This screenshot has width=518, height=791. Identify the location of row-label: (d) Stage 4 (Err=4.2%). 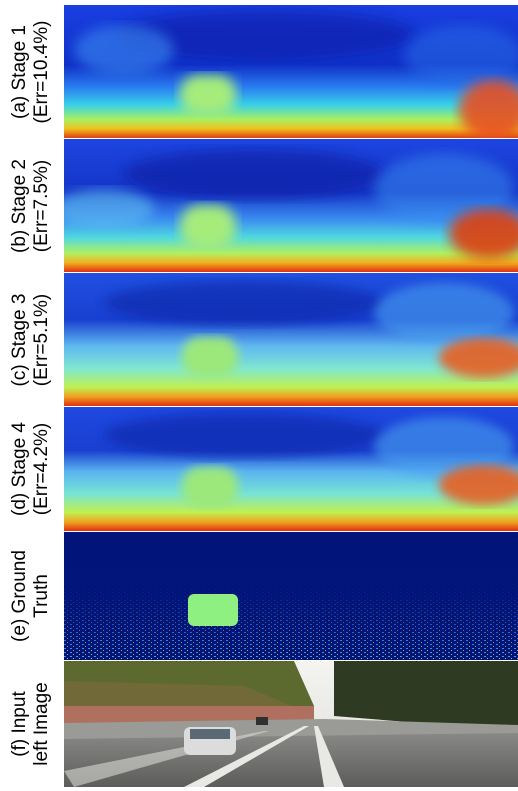
(31, 469).